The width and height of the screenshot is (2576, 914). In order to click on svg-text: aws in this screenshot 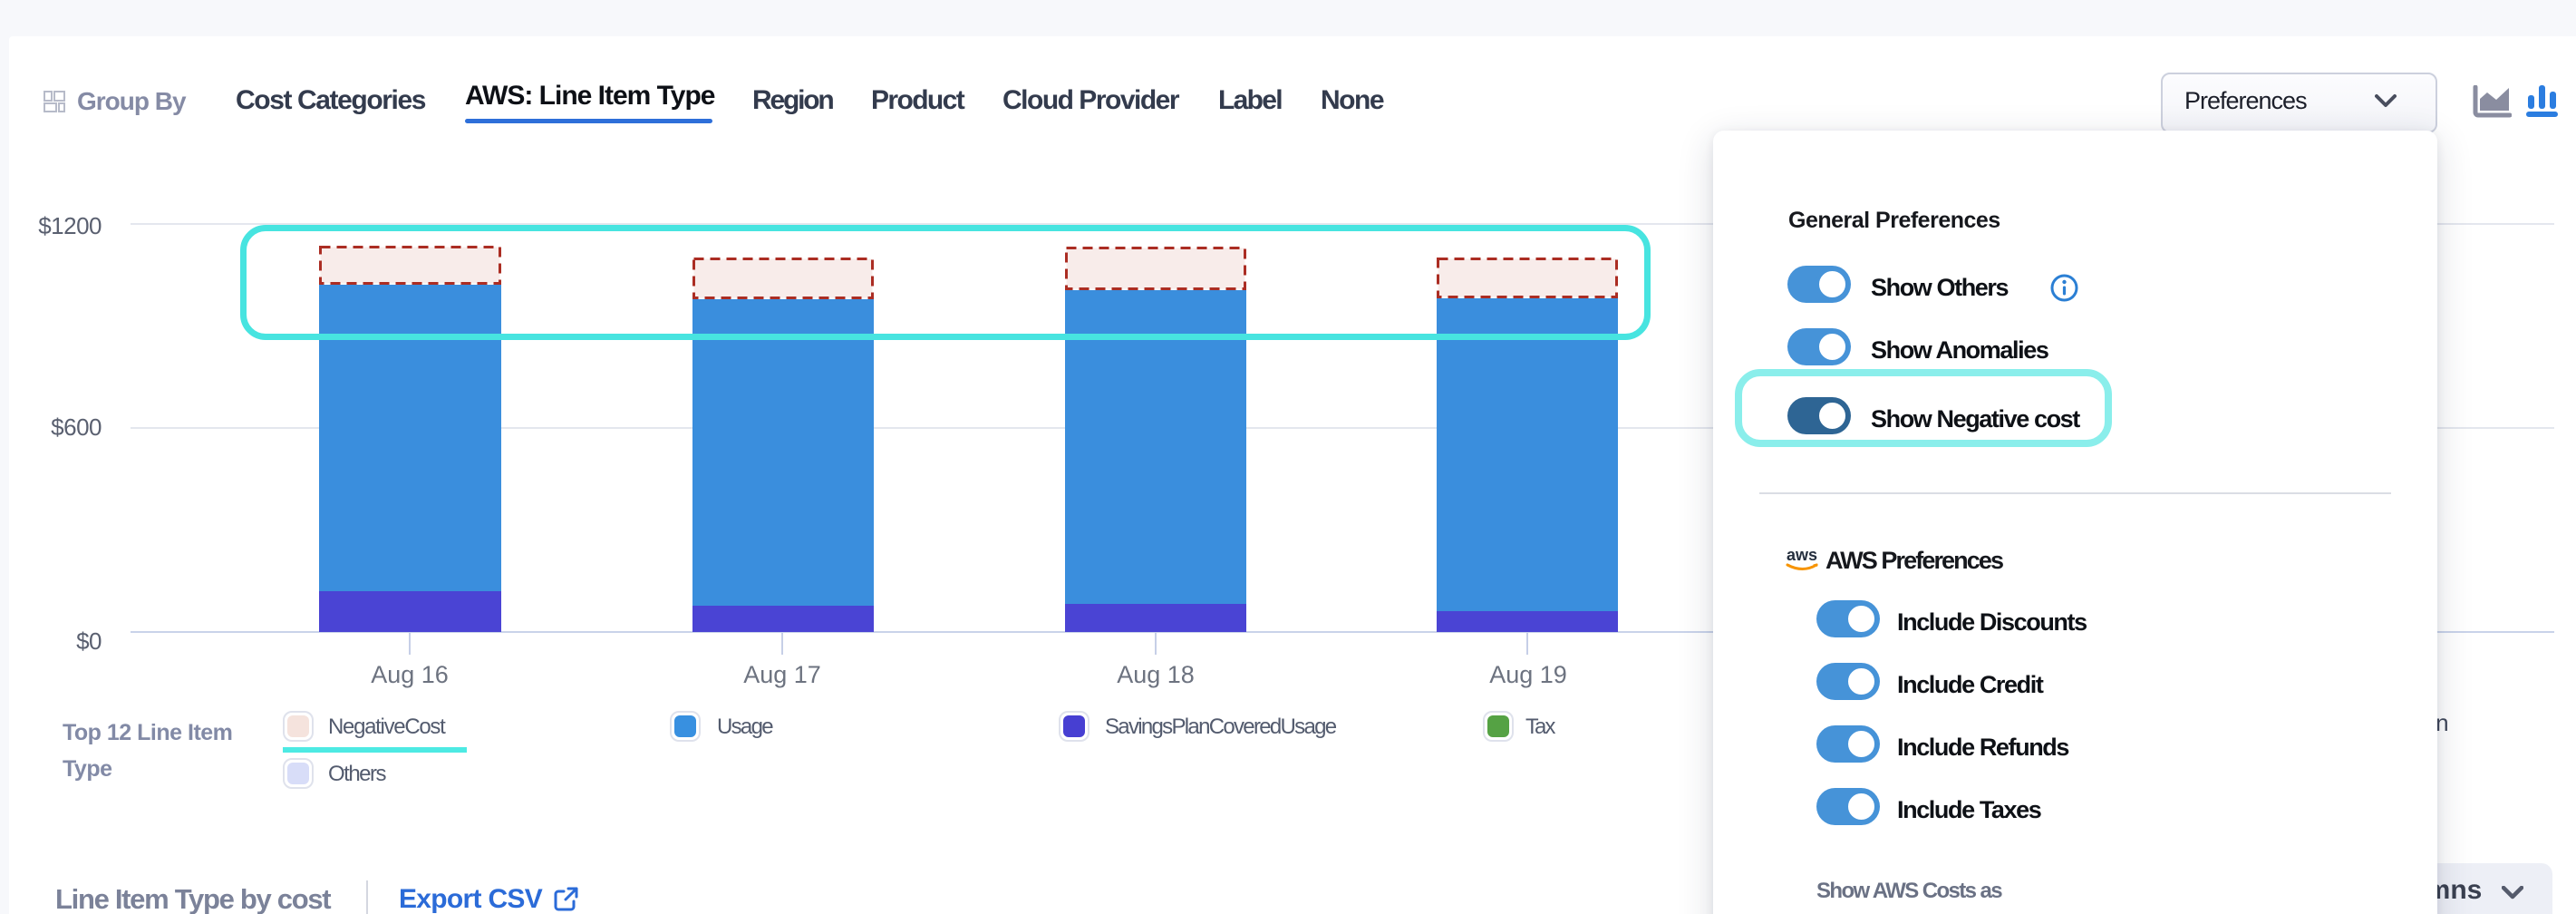, I will do `click(1802, 555)`.